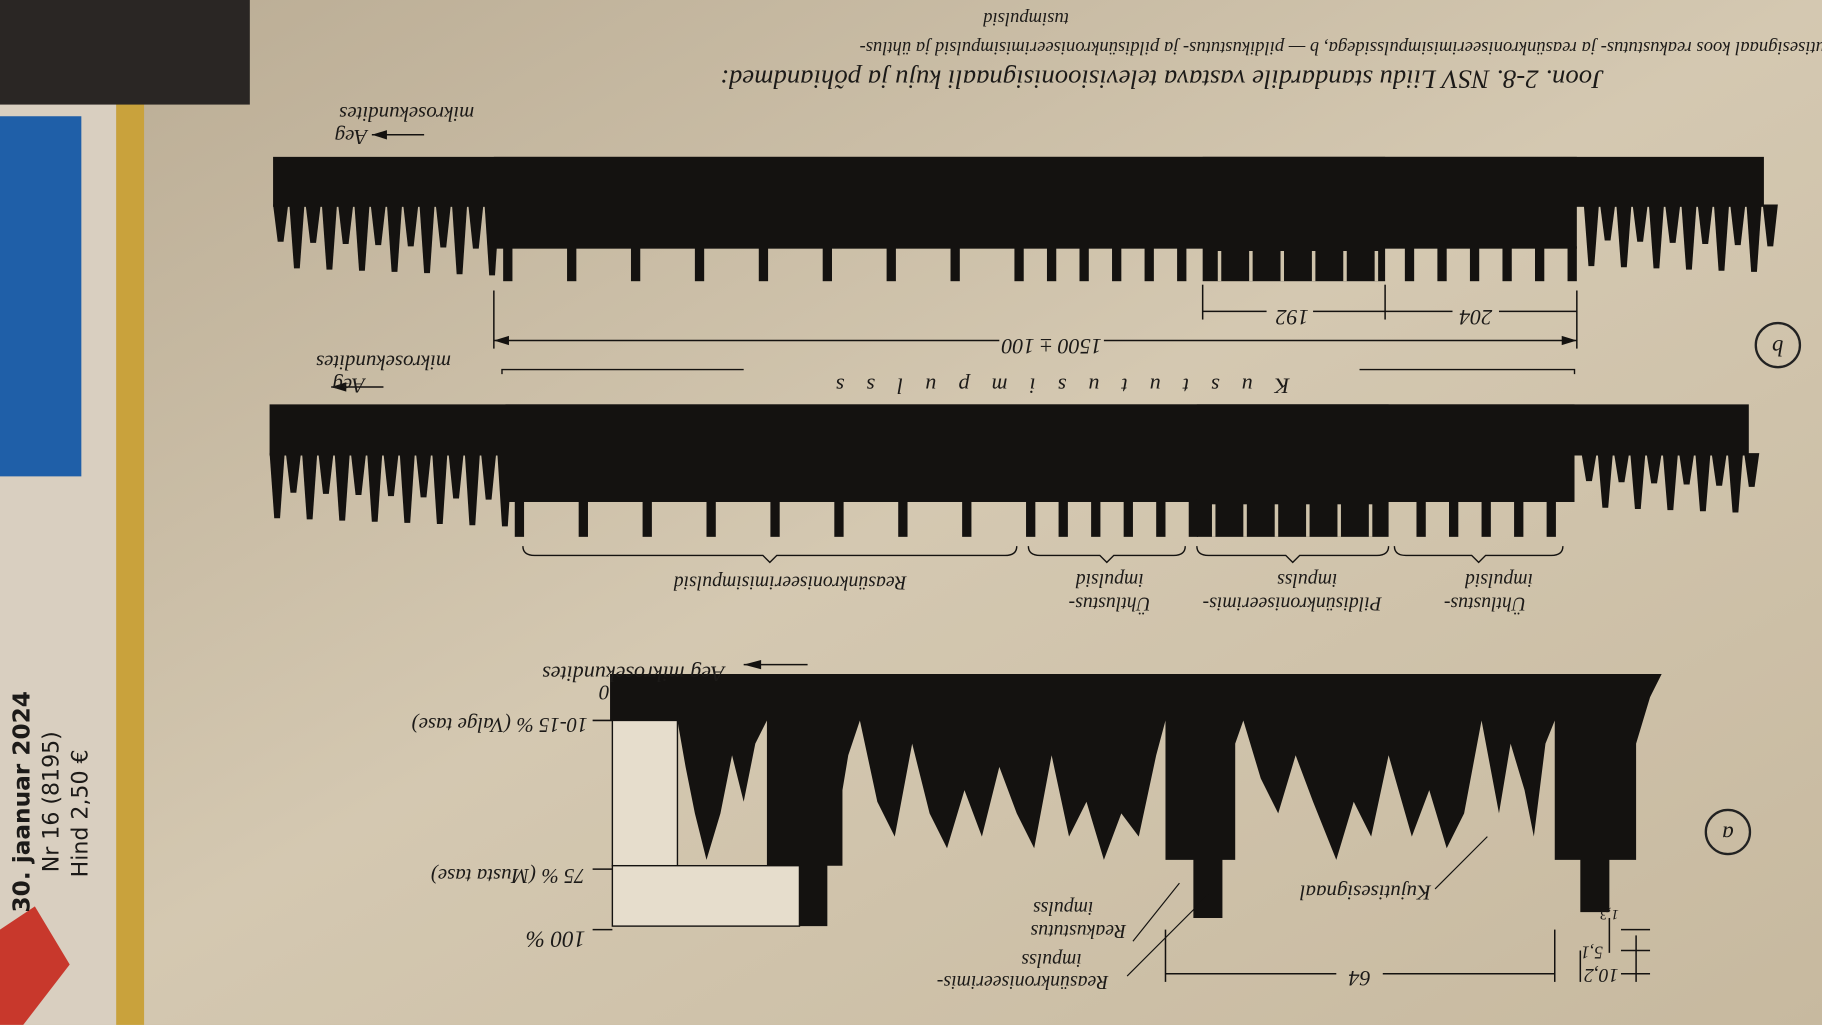  What do you see at coordinates (634, 674) in the screenshot?
I see `axis-label: Aeg mikrosekundites` at bounding box center [634, 674].